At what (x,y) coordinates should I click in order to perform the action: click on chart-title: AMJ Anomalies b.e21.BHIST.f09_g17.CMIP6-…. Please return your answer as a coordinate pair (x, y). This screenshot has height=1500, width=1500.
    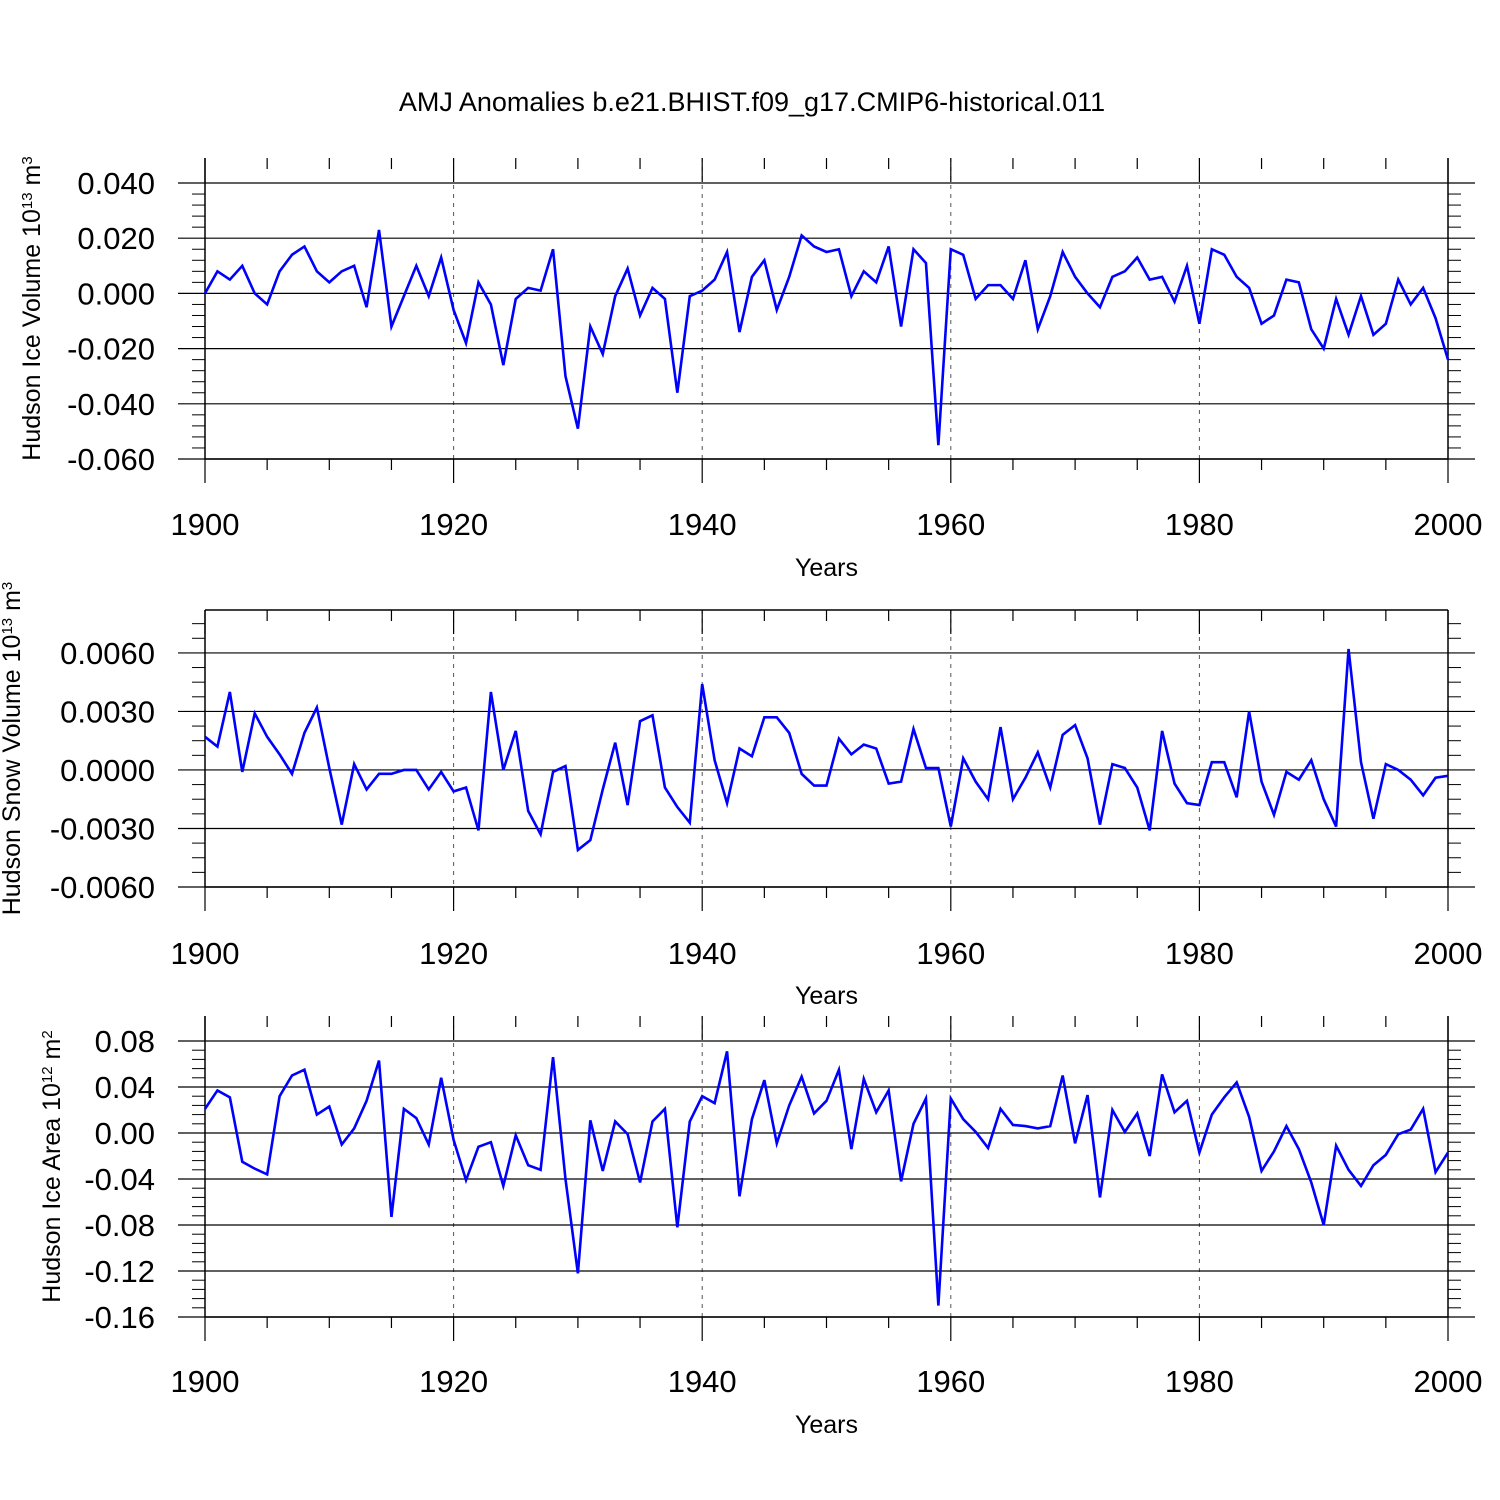
    Looking at the image, I should click on (752, 102).